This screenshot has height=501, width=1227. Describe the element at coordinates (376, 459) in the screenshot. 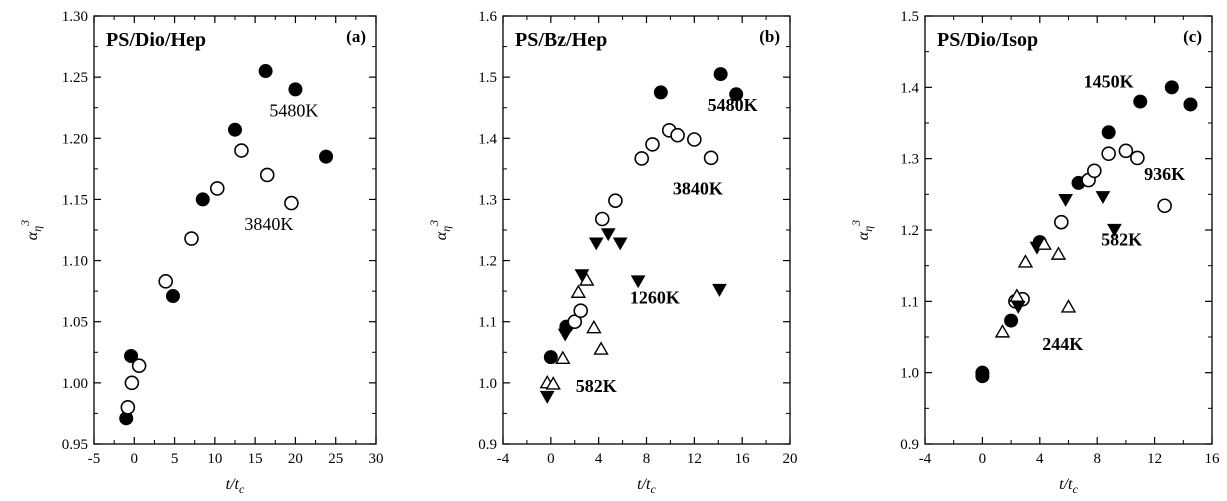

I see `x-tick-label: 30` at that location.